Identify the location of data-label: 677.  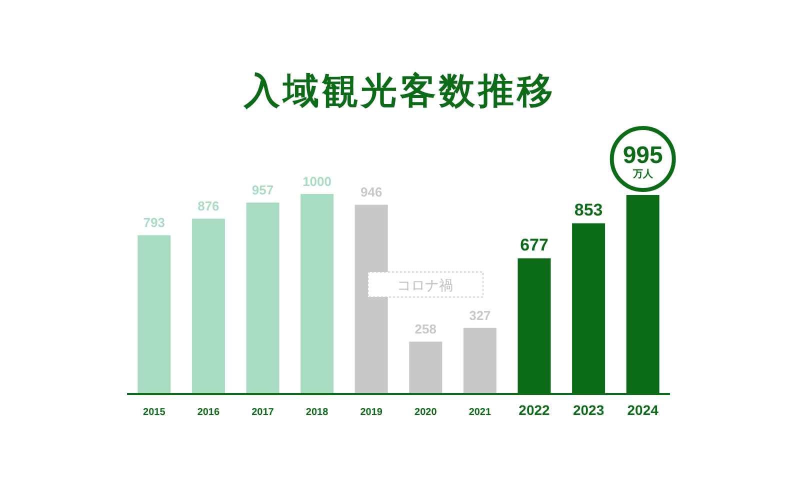
(534, 244).